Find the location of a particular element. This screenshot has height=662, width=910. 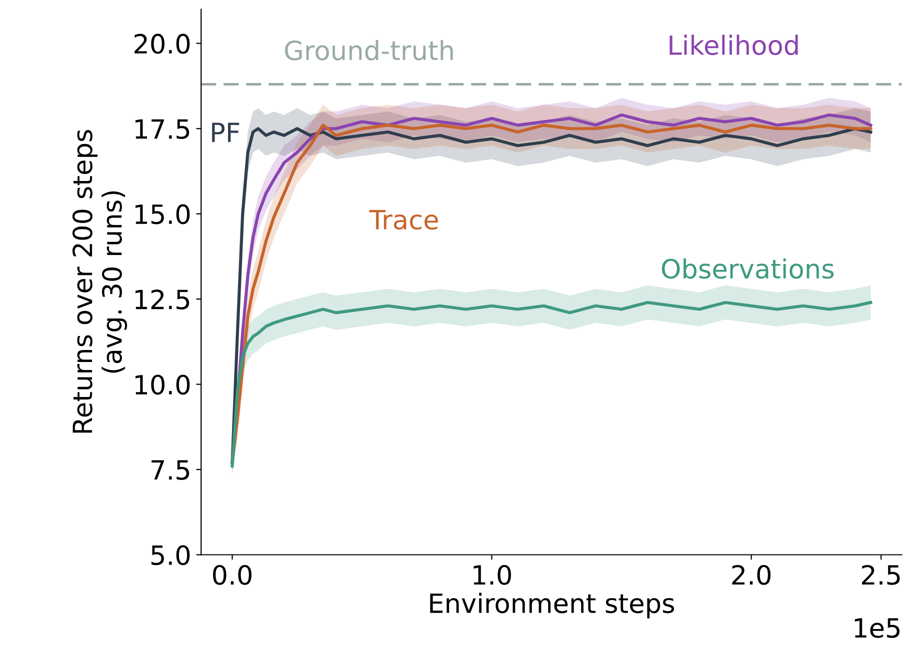

y-tick-label: 20.0 is located at coordinates (162, 44).